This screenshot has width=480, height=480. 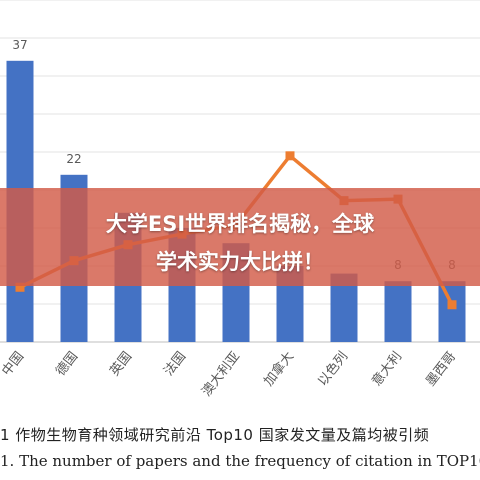 What do you see at coordinates (19, 45) in the screenshot?
I see `data-label: 37` at bounding box center [19, 45].